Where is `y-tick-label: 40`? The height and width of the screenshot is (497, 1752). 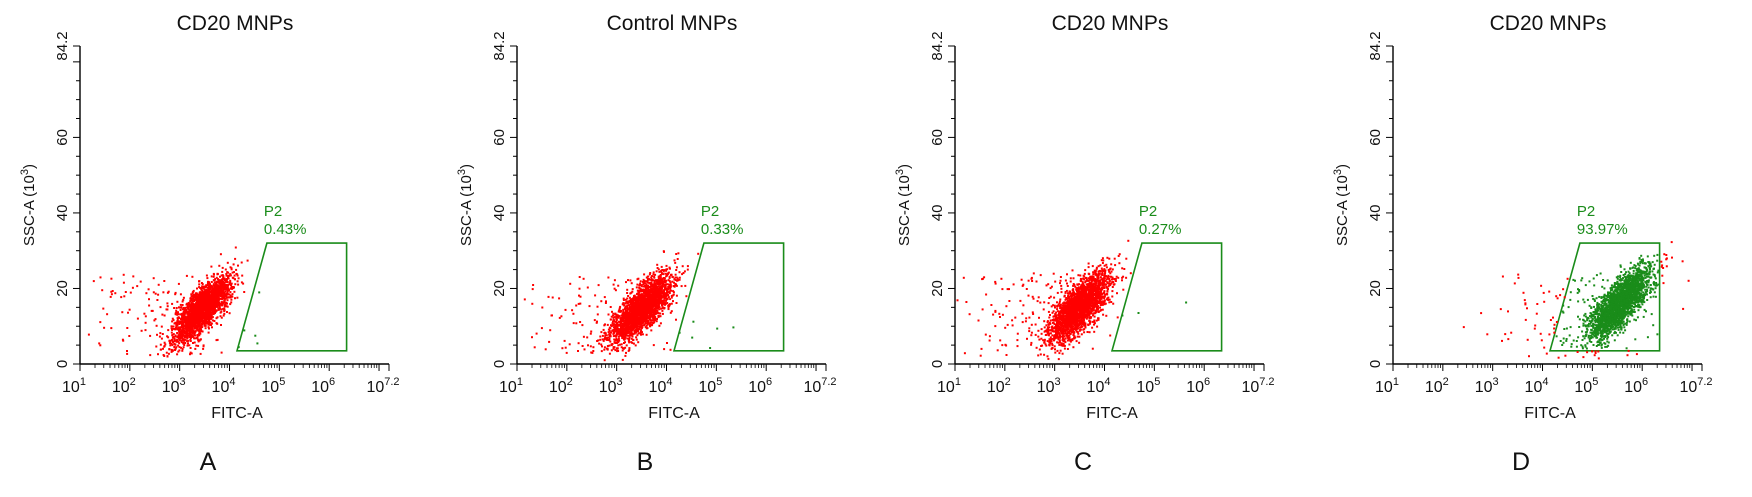
y-tick-label: 40 is located at coordinates (62, 213).